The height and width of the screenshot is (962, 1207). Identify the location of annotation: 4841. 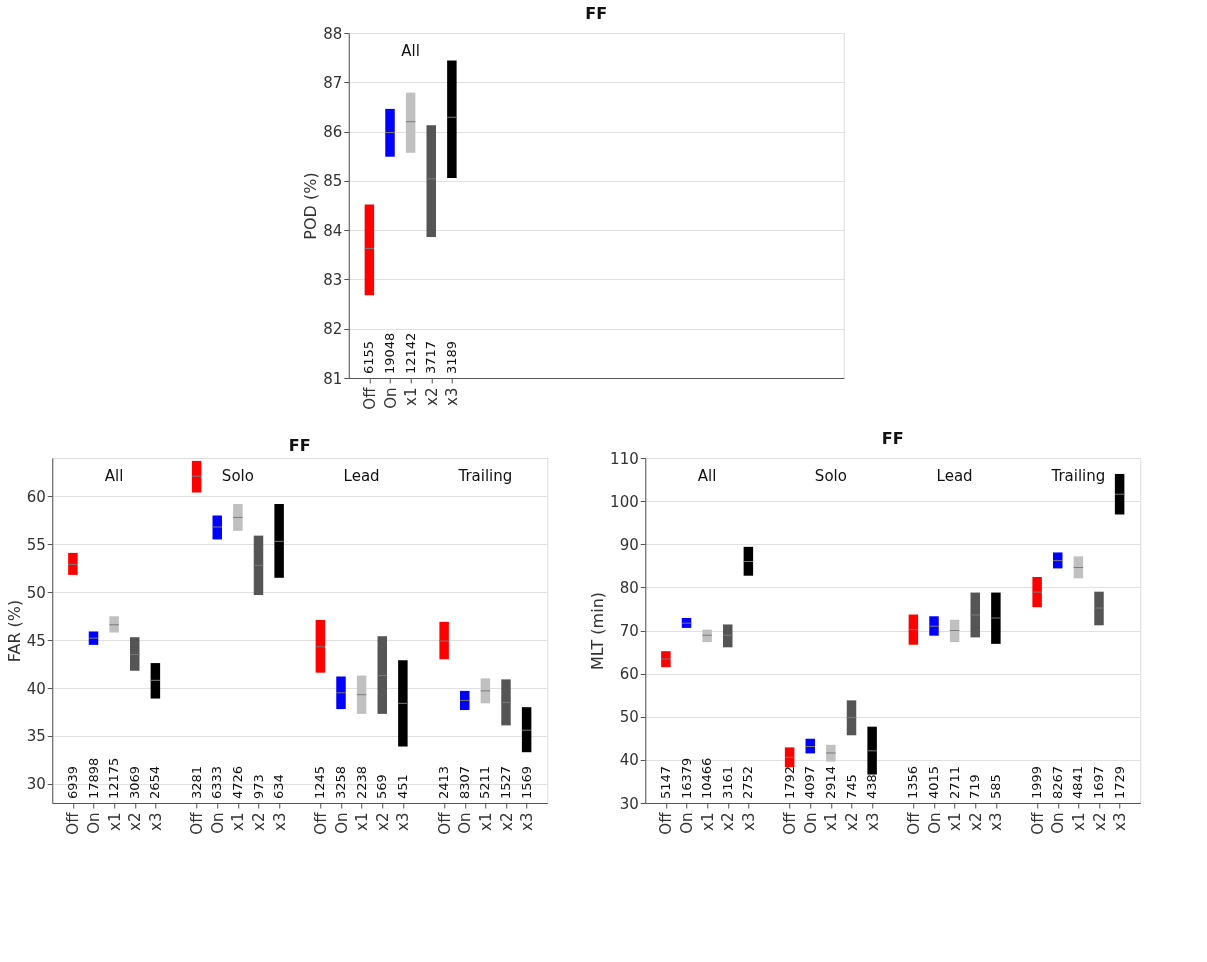
(1078, 782).